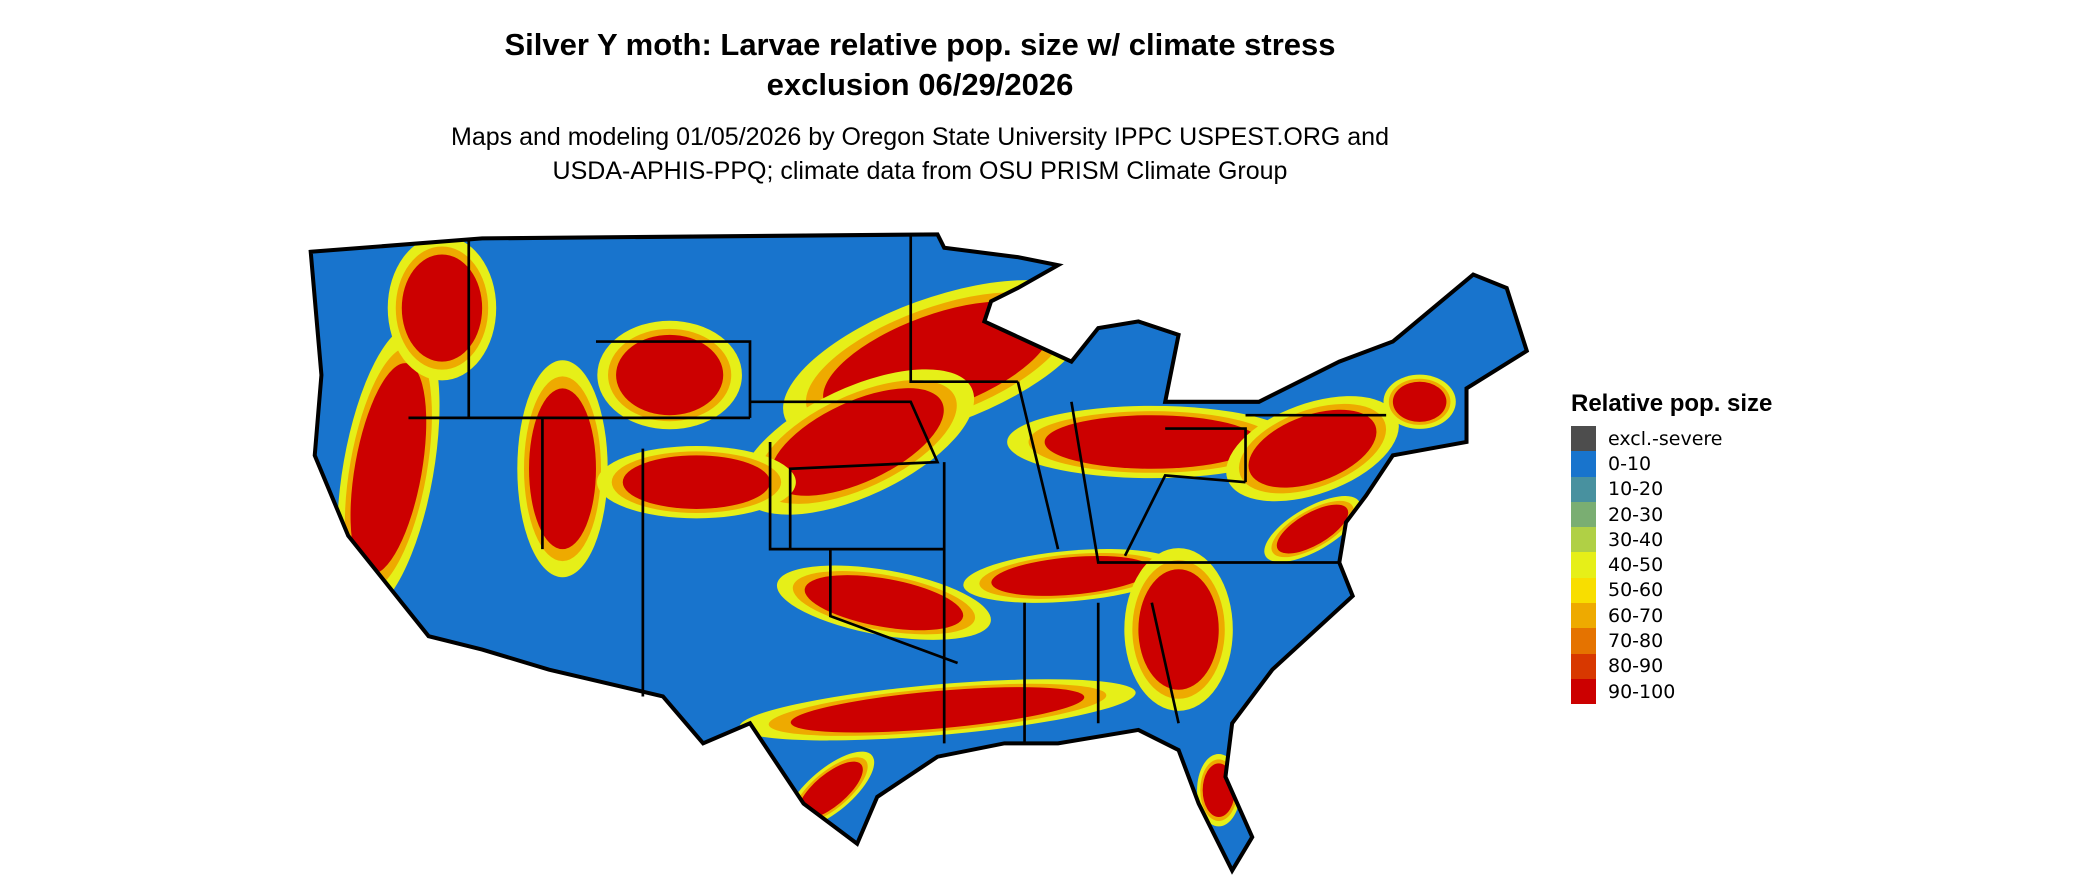 This screenshot has height=892, width=2100. What do you see at coordinates (1671, 666) in the screenshot?
I see `legend-item: 80-90` at bounding box center [1671, 666].